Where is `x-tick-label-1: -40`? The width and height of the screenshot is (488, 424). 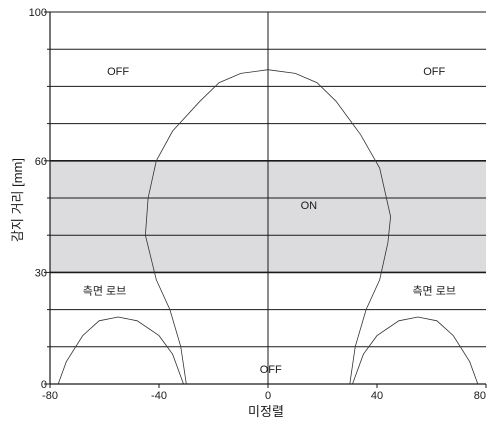
x-tick-label-1: -40 is located at coordinates (159, 396).